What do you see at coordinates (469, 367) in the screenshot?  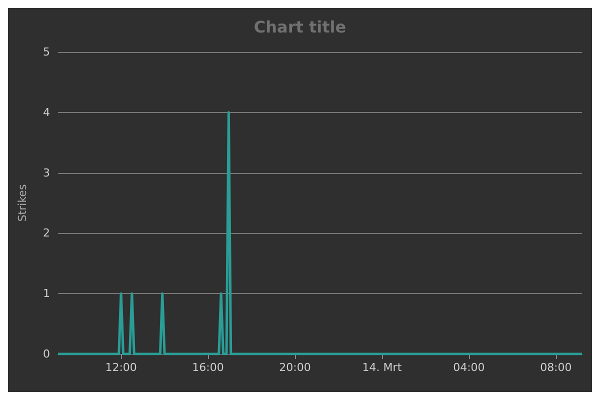 I see `x-tick-label: 04:00` at bounding box center [469, 367].